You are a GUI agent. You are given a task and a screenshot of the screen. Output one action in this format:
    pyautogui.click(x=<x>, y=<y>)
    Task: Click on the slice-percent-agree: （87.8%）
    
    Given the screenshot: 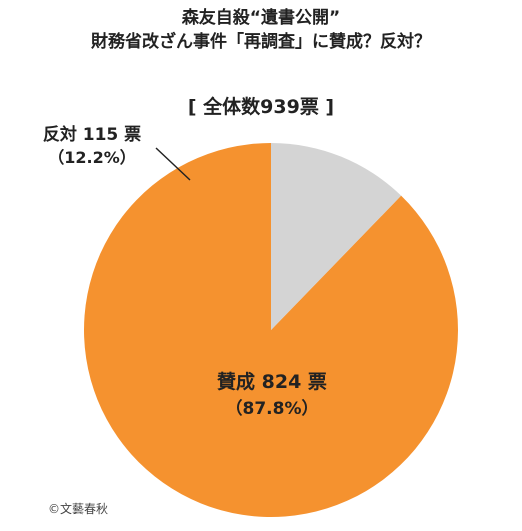 What is the action you would take?
    pyautogui.click(x=272, y=408)
    